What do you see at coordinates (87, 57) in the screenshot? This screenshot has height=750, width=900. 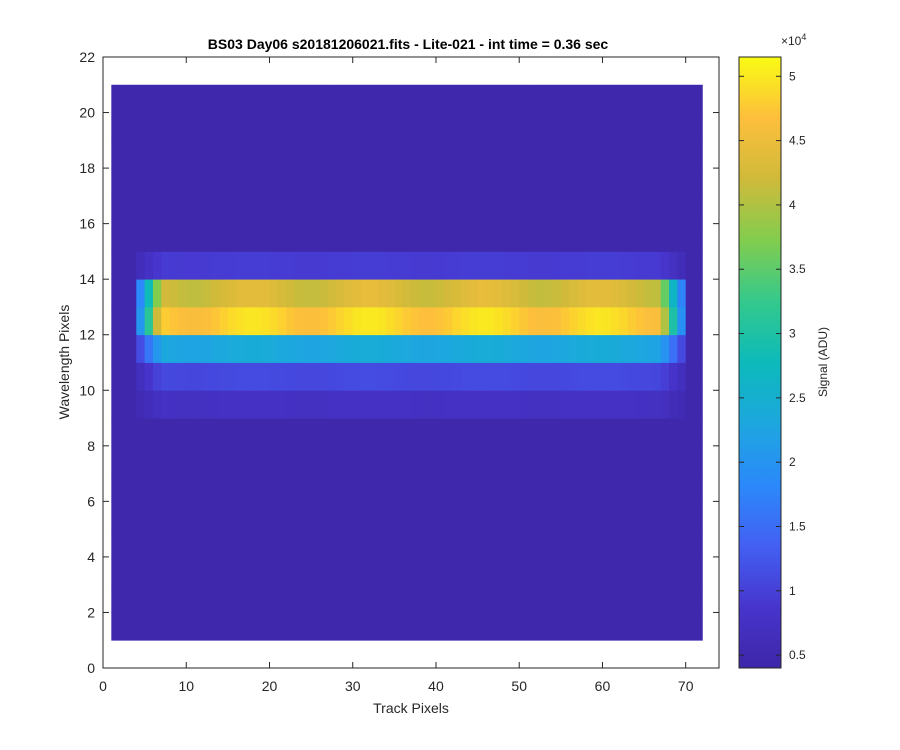 I see `y-tick-label: 22` at bounding box center [87, 57].